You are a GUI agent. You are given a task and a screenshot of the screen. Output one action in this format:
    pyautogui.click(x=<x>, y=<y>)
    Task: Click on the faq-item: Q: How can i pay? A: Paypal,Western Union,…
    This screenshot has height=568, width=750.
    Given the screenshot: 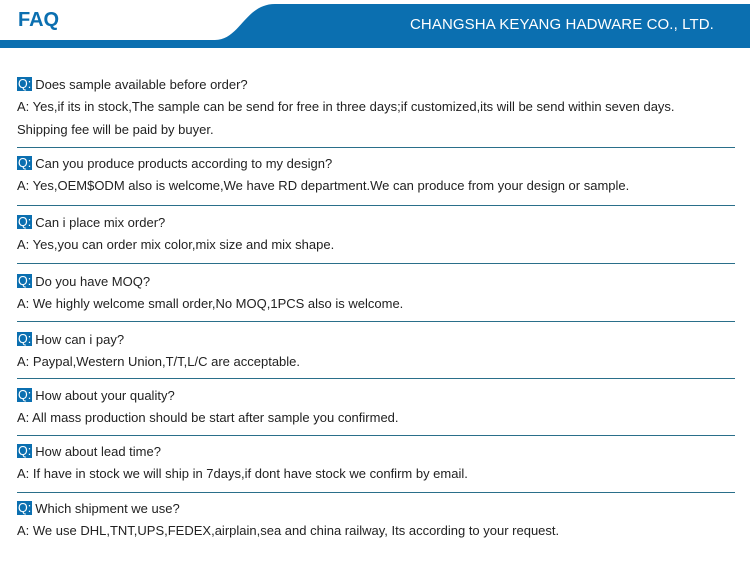 What is the action you would take?
    pyautogui.click(x=377, y=351)
    